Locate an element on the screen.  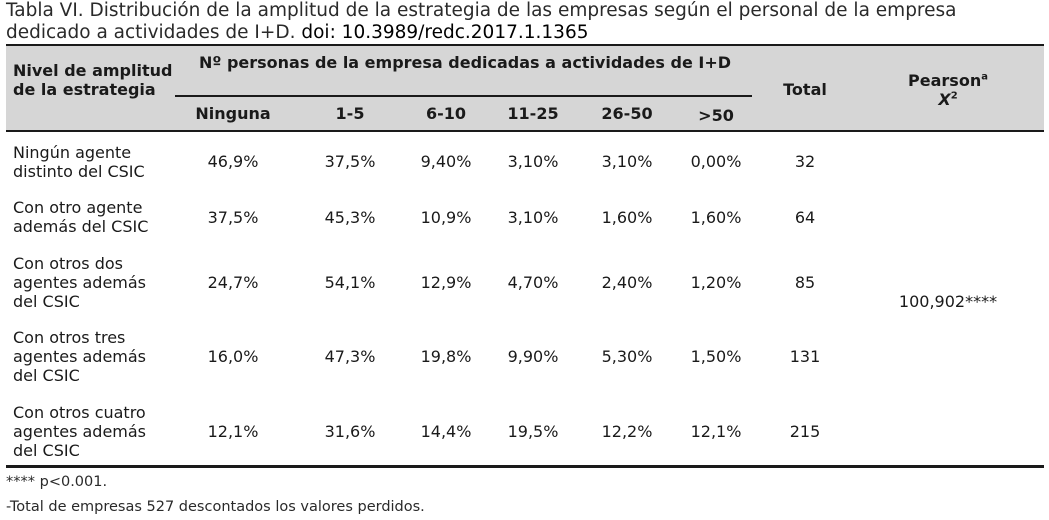
row-4-ninguna: 16,0% is located at coordinates (233, 356).